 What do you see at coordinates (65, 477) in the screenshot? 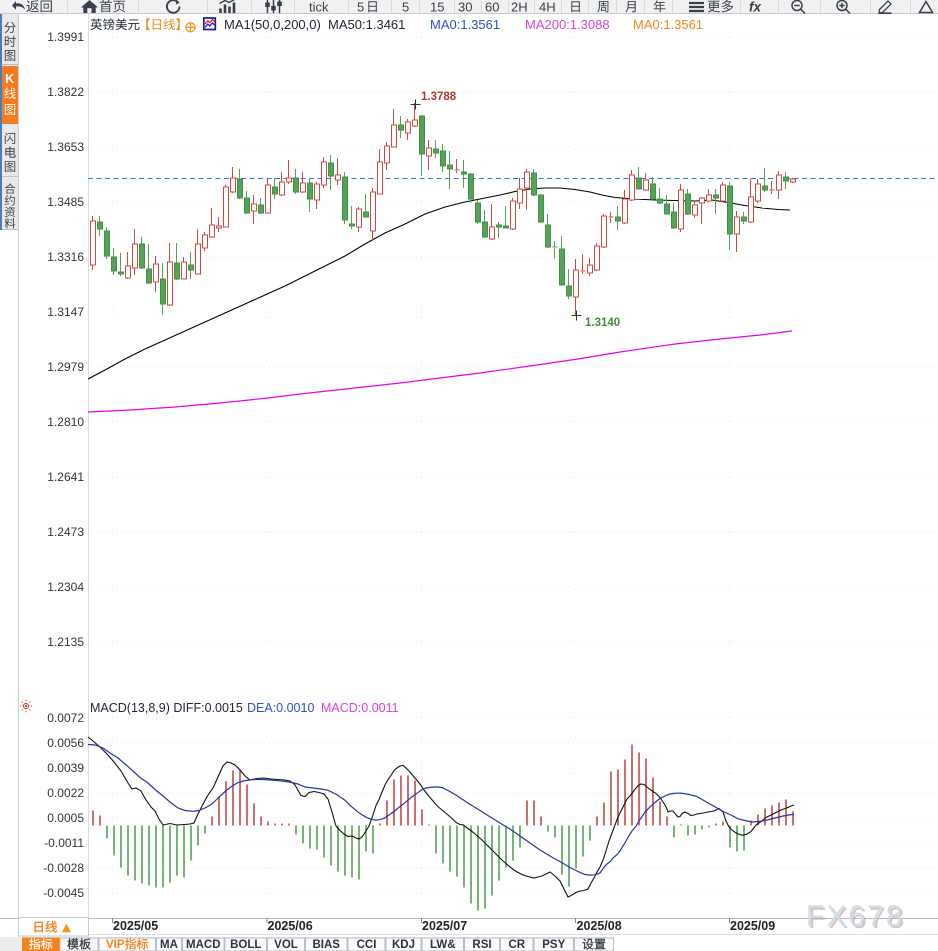
I see `svg-text: 1.2641` at bounding box center [65, 477].